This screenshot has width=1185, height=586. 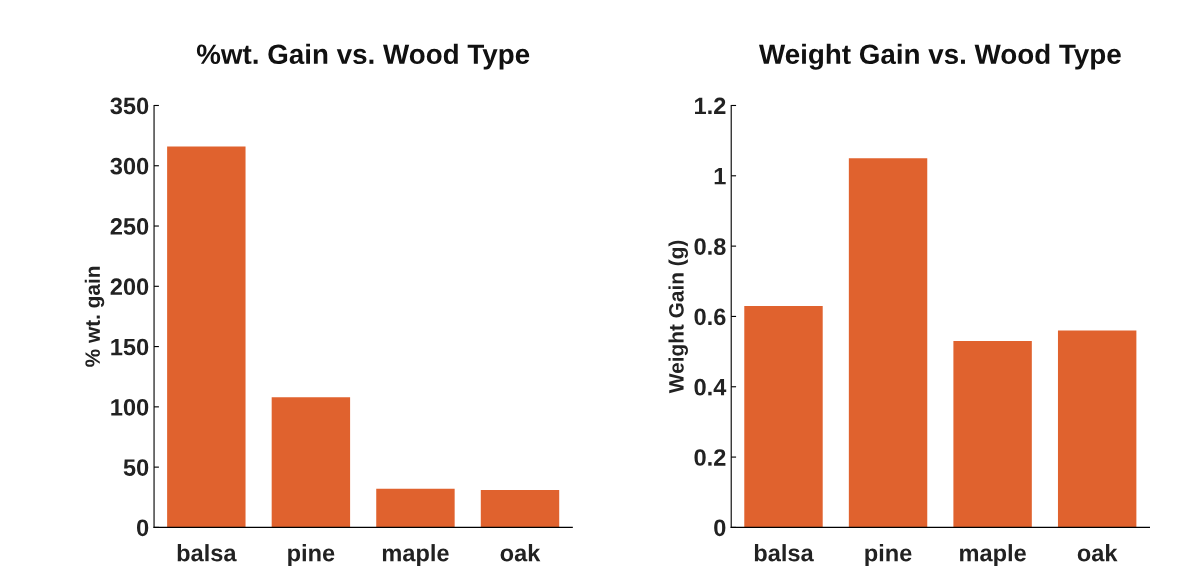 I want to click on chart-title: %wt. Gain vs. Wood Type, so click(x=363, y=56).